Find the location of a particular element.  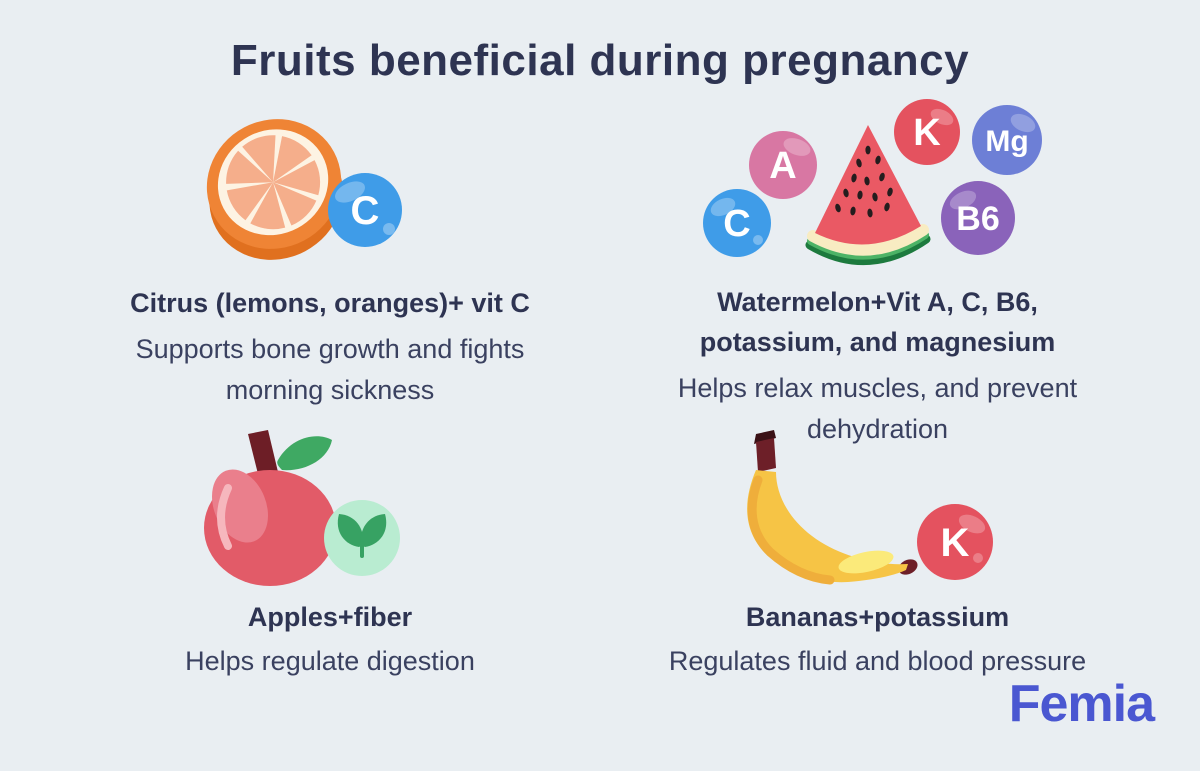

potassium-badge: K is located at coordinates (927, 132).